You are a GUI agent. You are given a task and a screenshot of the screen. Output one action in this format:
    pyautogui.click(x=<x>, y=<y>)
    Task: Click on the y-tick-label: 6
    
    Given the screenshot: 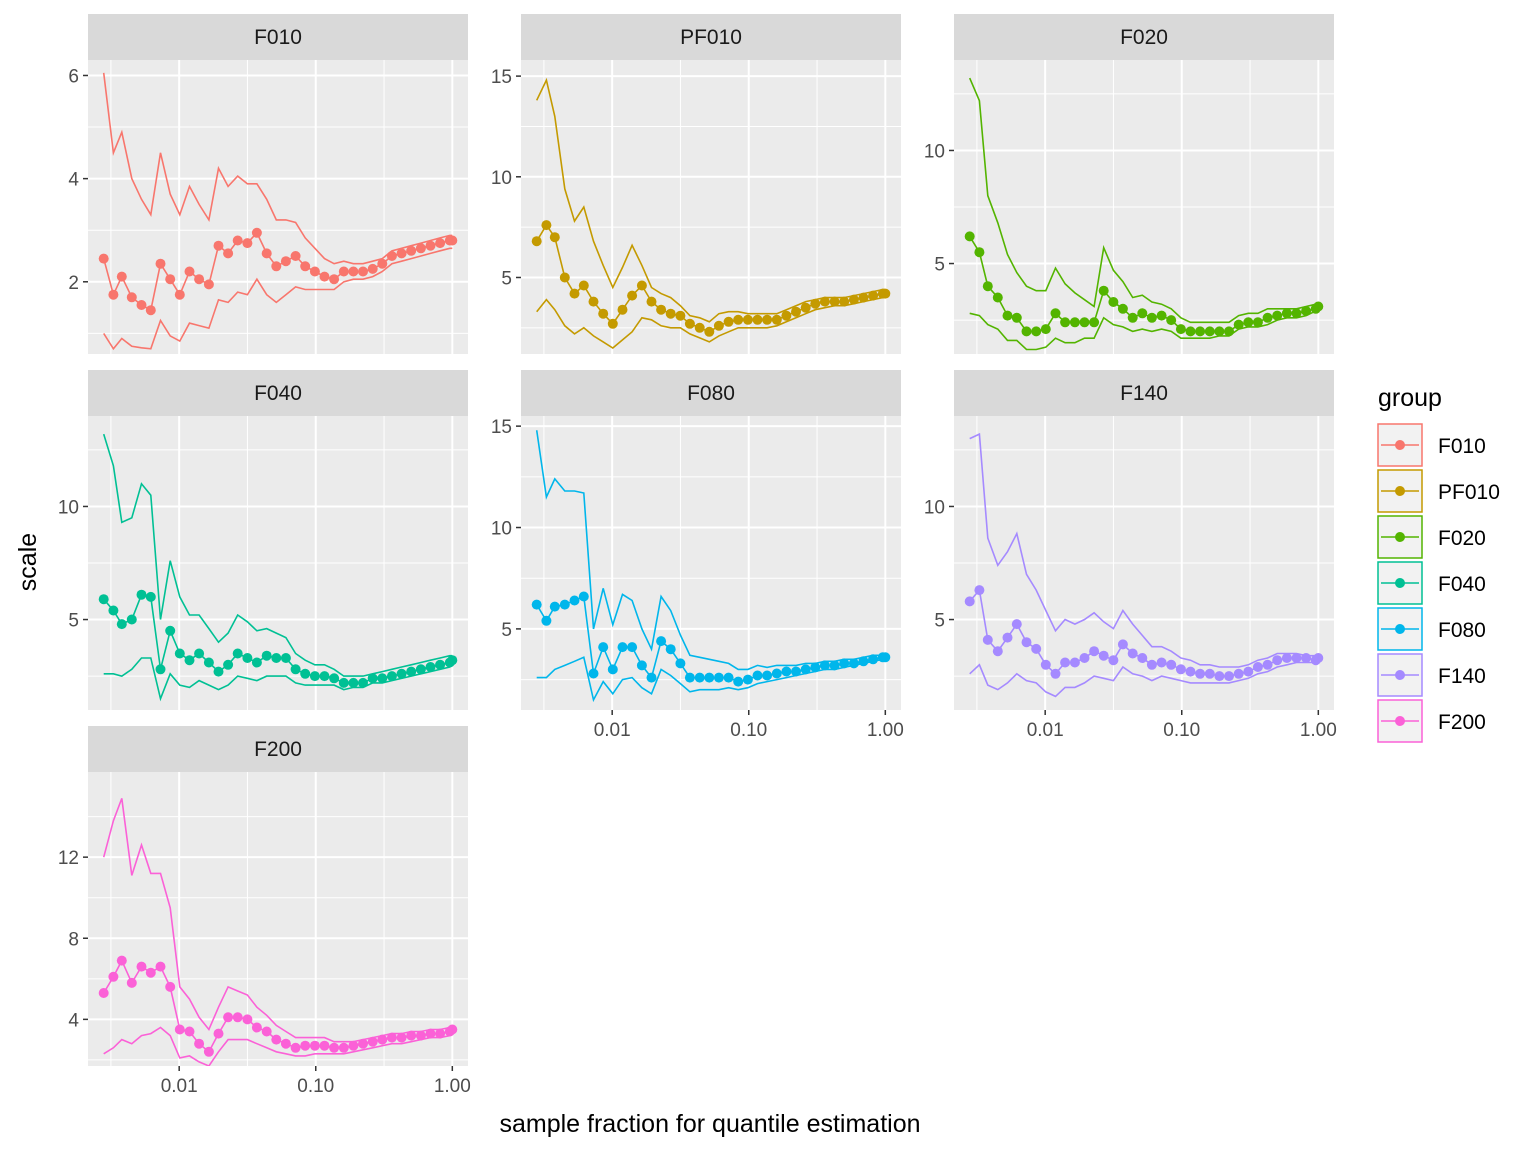 What is the action you would take?
    pyautogui.click(x=73, y=76)
    